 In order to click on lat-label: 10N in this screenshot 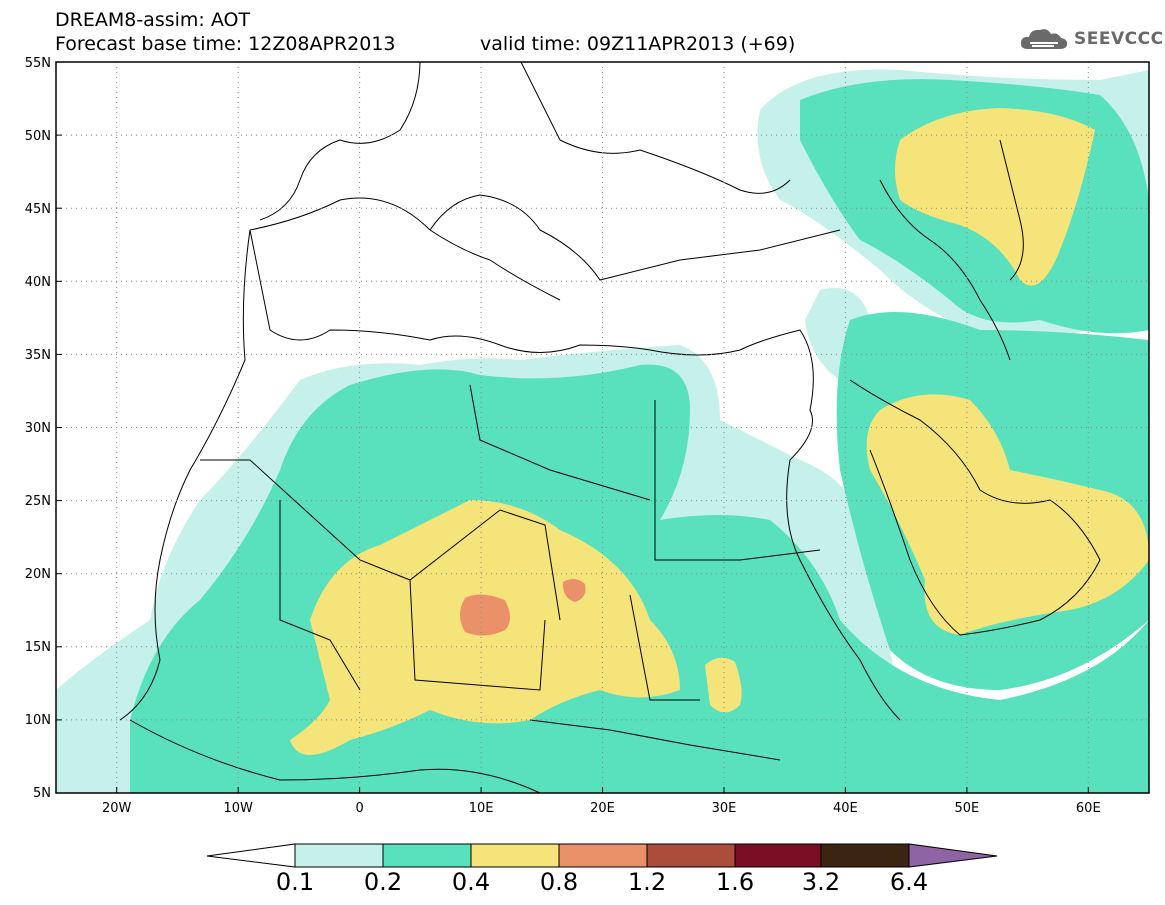, I will do `click(38, 720)`.